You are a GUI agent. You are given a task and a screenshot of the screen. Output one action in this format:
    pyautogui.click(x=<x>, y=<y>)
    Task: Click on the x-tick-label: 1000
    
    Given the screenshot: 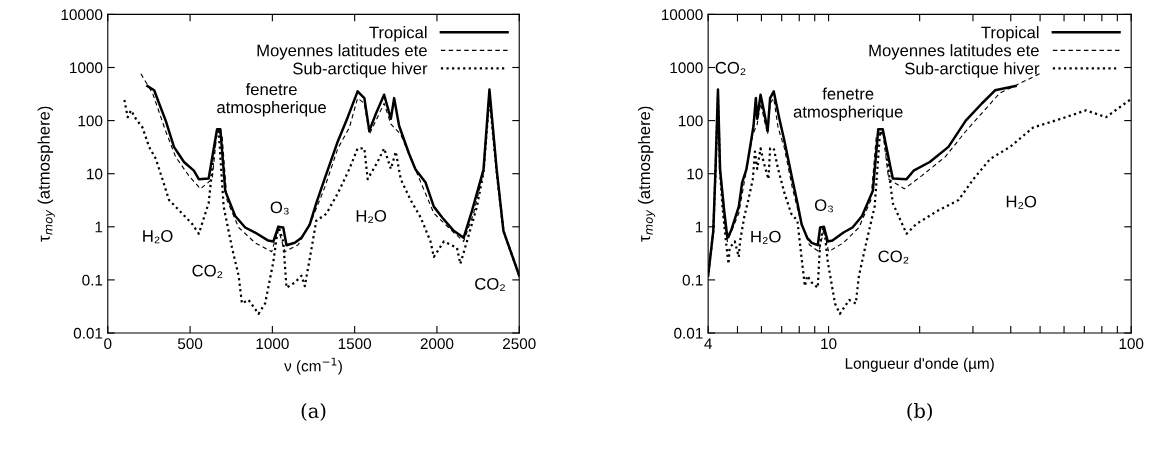 What is the action you would take?
    pyautogui.click(x=272, y=344)
    